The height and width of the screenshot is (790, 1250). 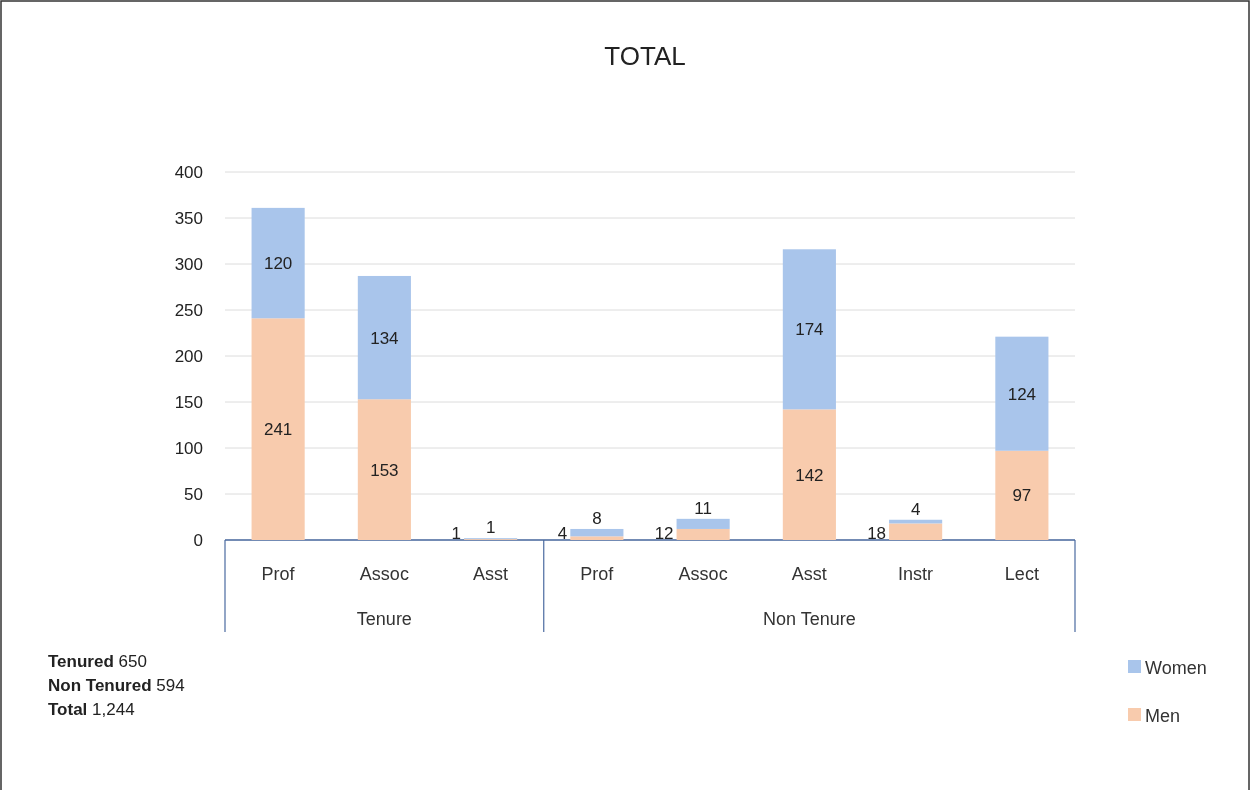 I want to click on data-label: 120, so click(x=278, y=264).